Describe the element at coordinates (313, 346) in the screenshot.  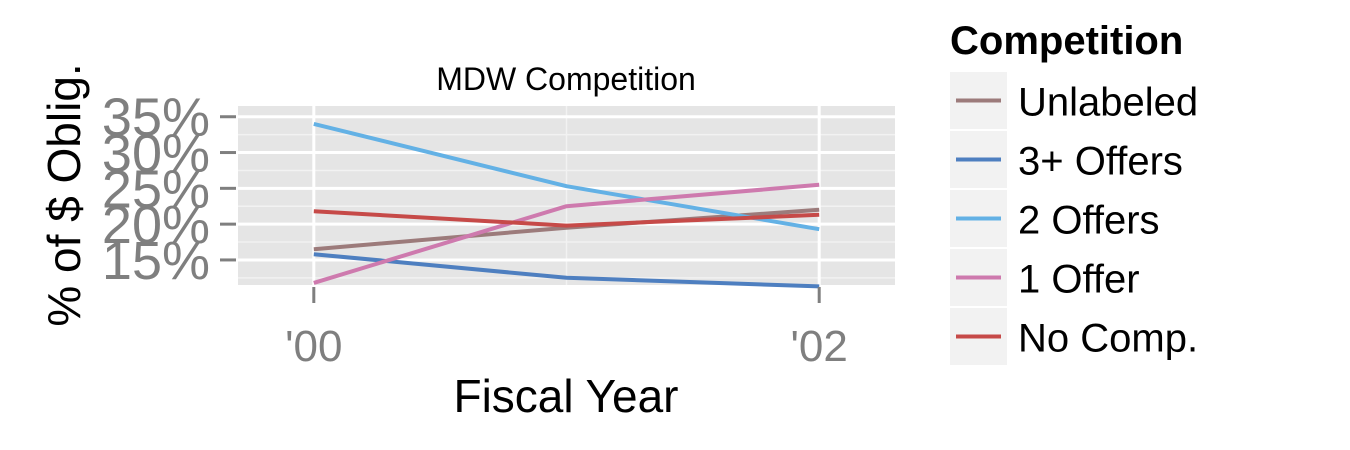
I see `x-tick-label: '00` at that location.